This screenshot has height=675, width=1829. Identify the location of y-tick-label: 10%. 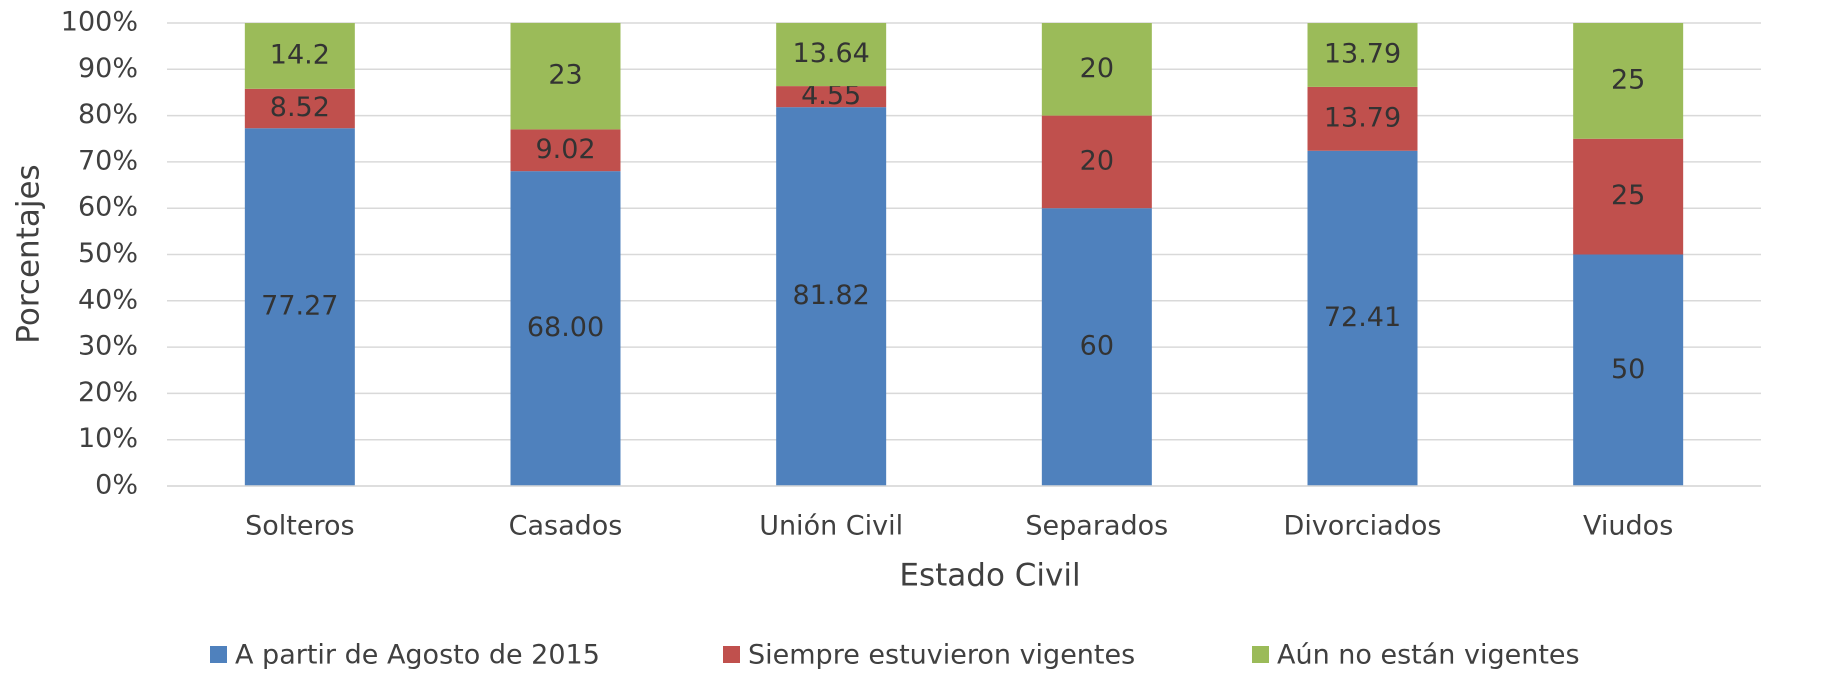
(108, 438).